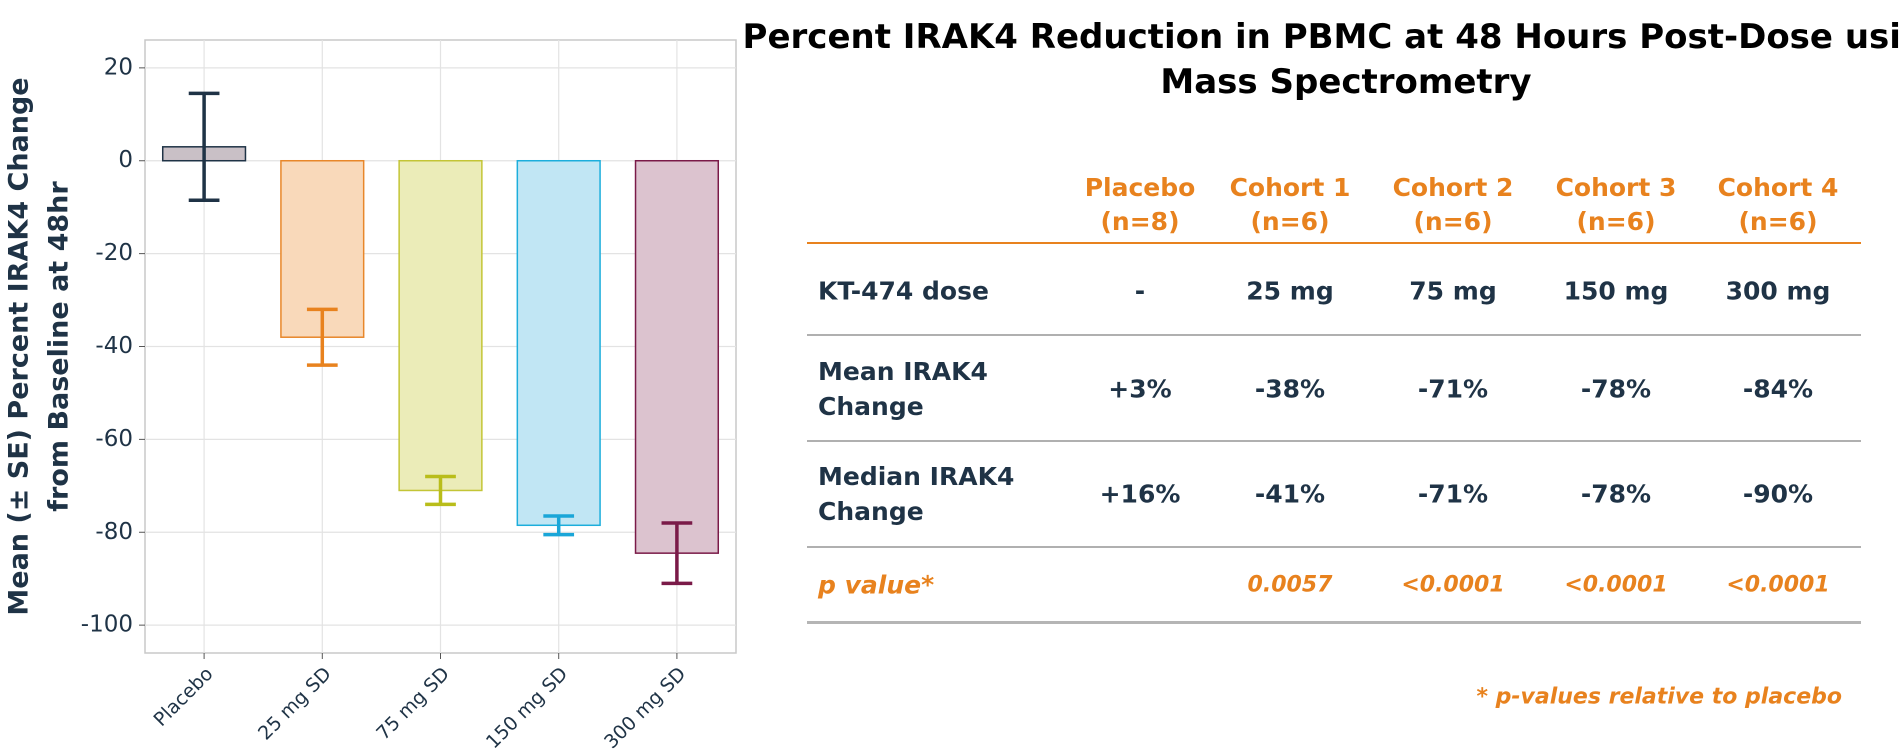 This screenshot has width=1902, height=750. What do you see at coordinates (527, 706) in the screenshot?
I see `x-tick-label: 150 mg SD` at bounding box center [527, 706].